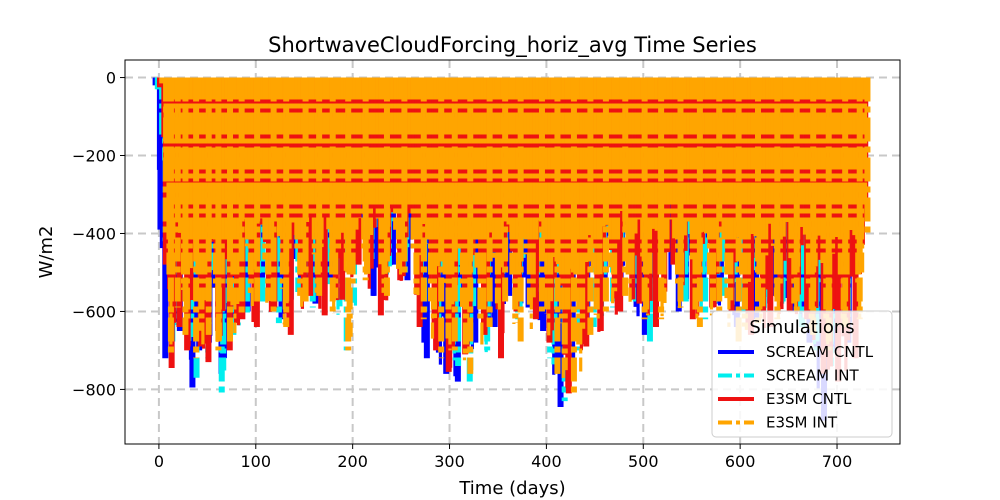 This screenshot has width=1000, height=500. What do you see at coordinates (801, 327) in the screenshot?
I see `legend-title: Simulations` at bounding box center [801, 327].